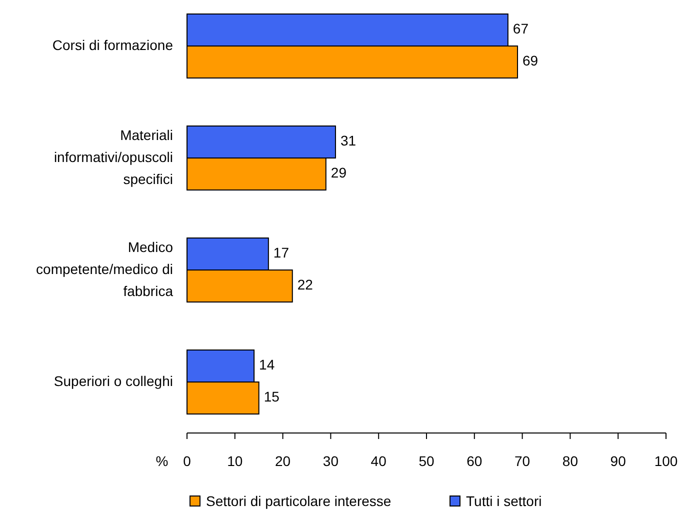 The height and width of the screenshot is (519, 687). Describe the element at coordinates (618, 461) in the screenshot. I see `x-tick-label: 90` at that location.